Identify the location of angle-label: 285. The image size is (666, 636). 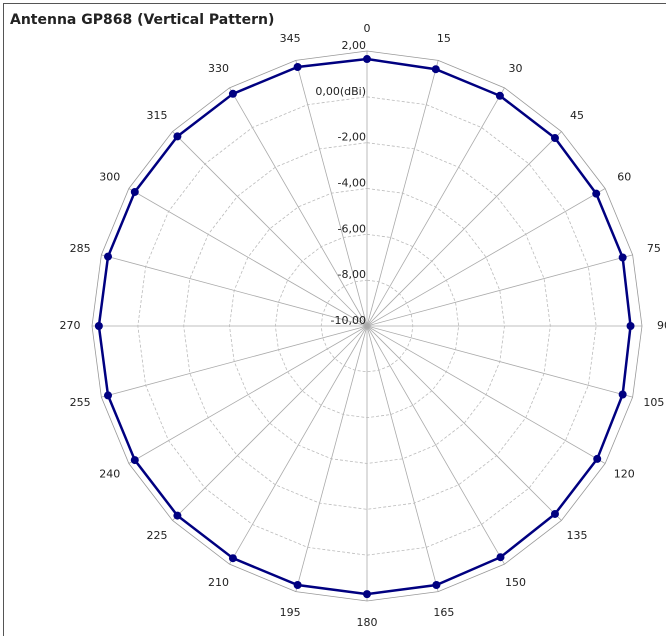
(80, 248).